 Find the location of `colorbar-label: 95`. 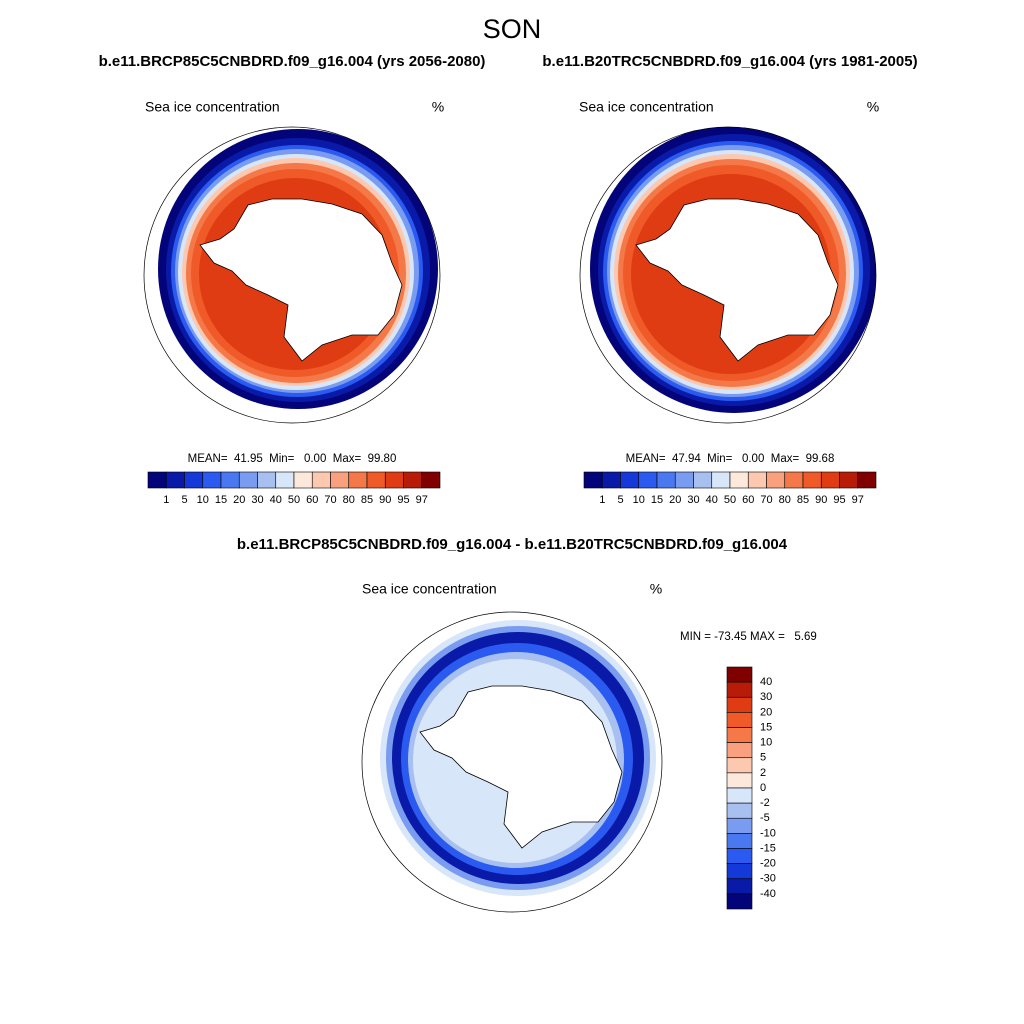

colorbar-label: 95 is located at coordinates (403, 500).